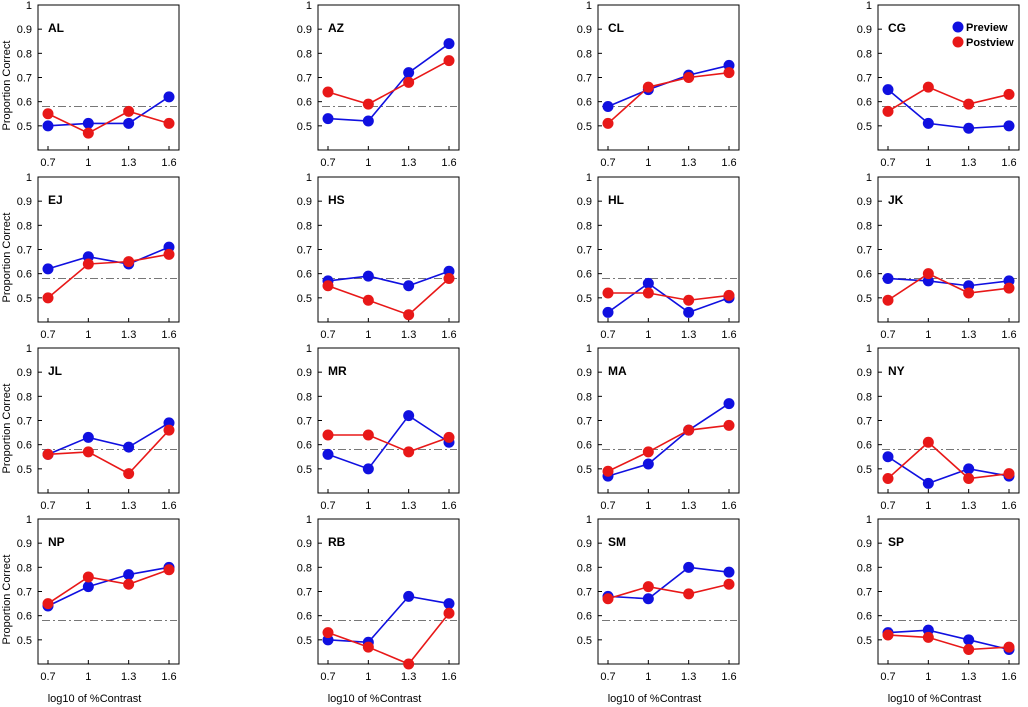 Image resolution: width=1028 pixels, height=707 pixels. What do you see at coordinates (337, 542) in the screenshot?
I see `panel-label: RB` at bounding box center [337, 542].